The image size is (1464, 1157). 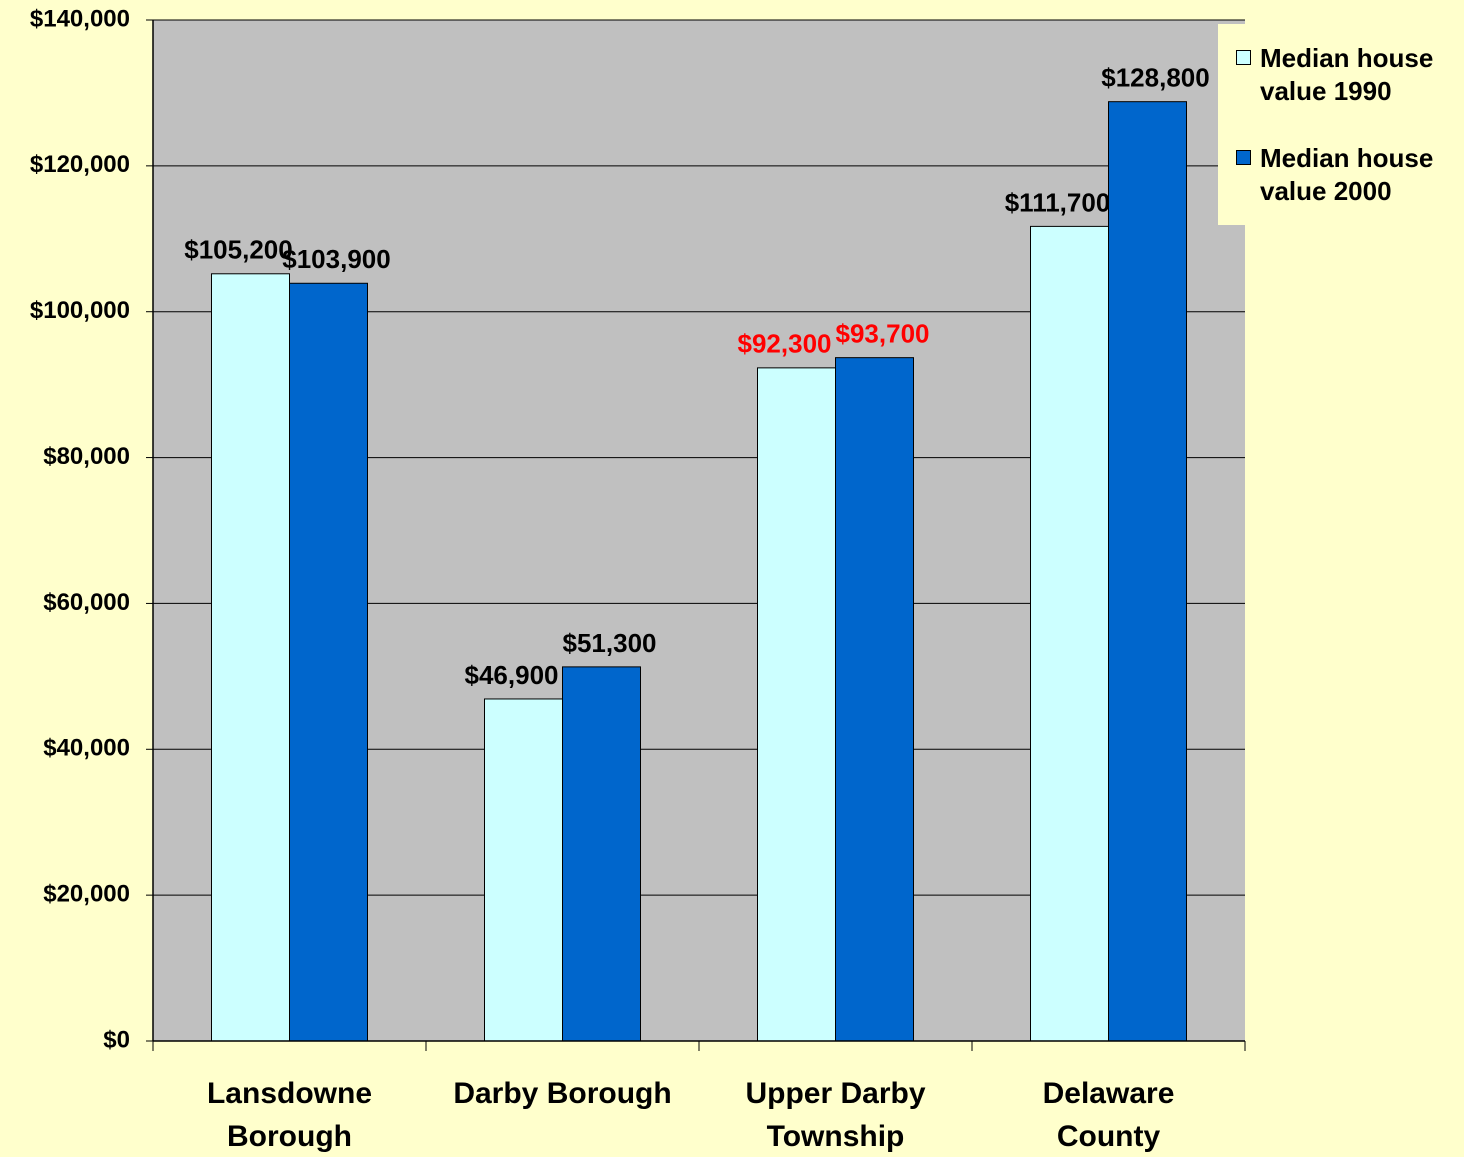 I want to click on x-tick-label: Delaware County, so click(x=1108, y=1115).